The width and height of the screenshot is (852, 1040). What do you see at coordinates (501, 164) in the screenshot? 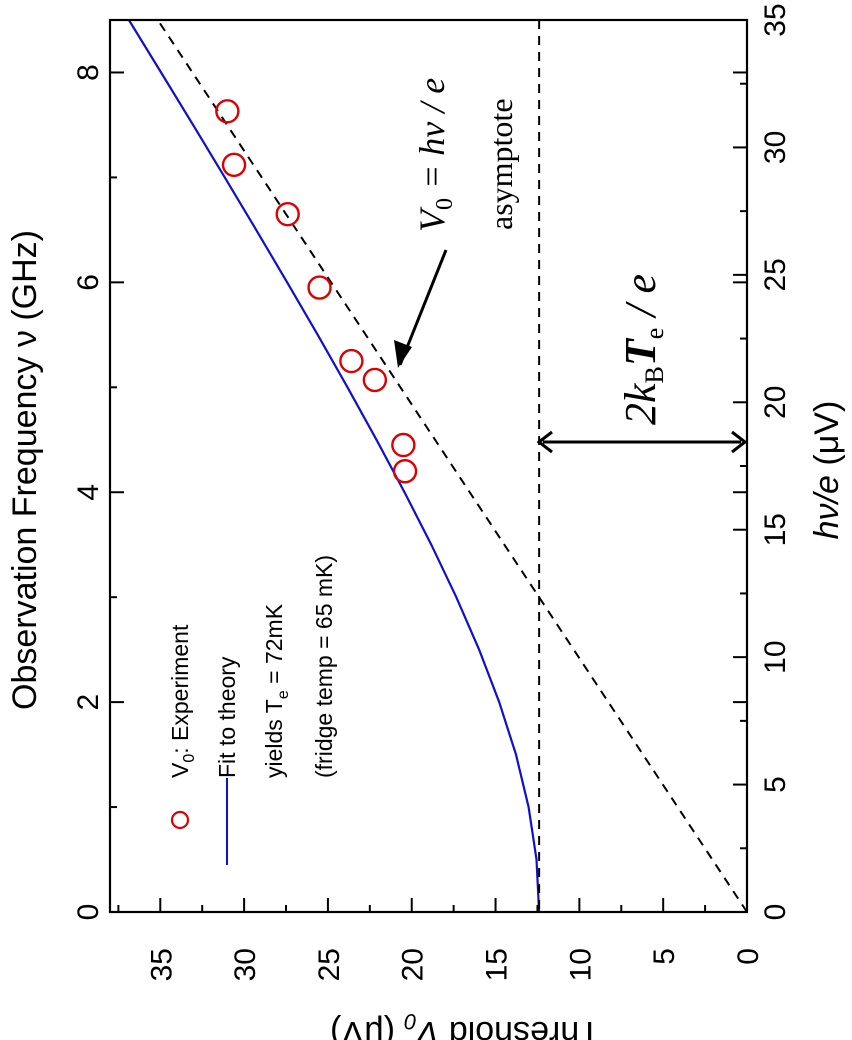
I see `asymptote-word: asymptote` at bounding box center [501, 164].